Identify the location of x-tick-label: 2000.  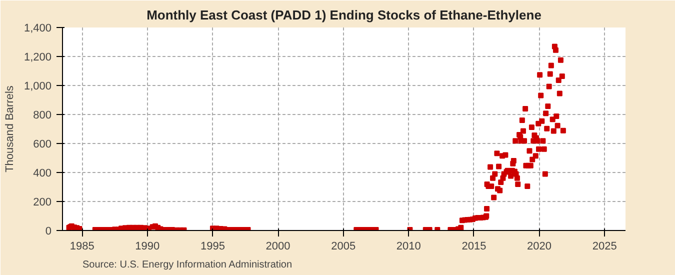
(278, 246).